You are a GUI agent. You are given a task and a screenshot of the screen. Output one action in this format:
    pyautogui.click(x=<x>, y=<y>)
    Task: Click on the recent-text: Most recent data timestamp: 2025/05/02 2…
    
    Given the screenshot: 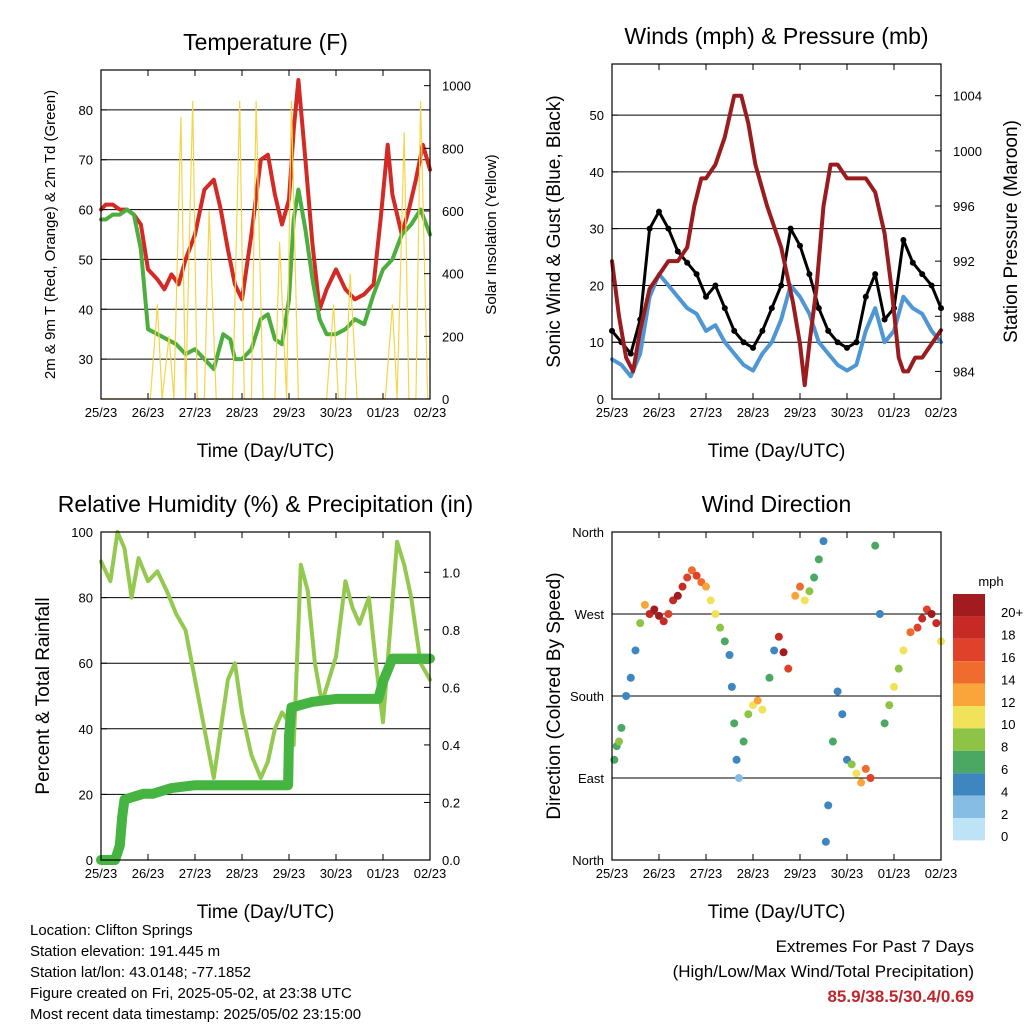 What is the action you would take?
    pyautogui.click(x=196, y=1014)
    